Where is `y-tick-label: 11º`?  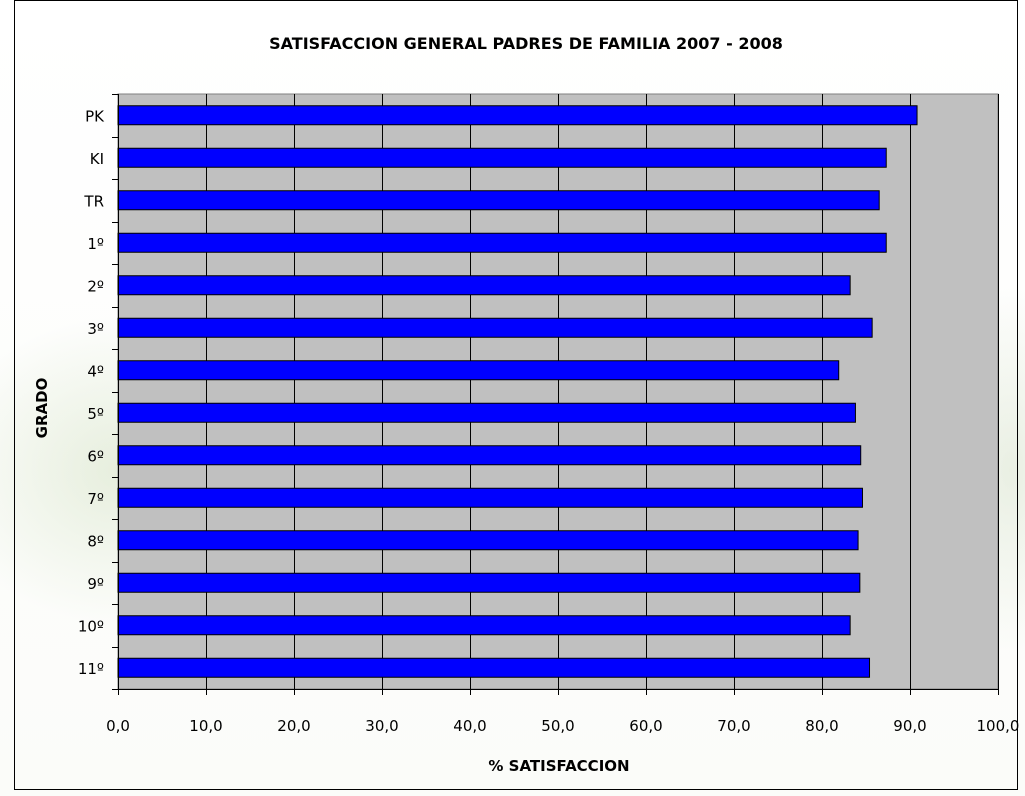 y-tick-label: 11º is located at coordinates (91, 669).